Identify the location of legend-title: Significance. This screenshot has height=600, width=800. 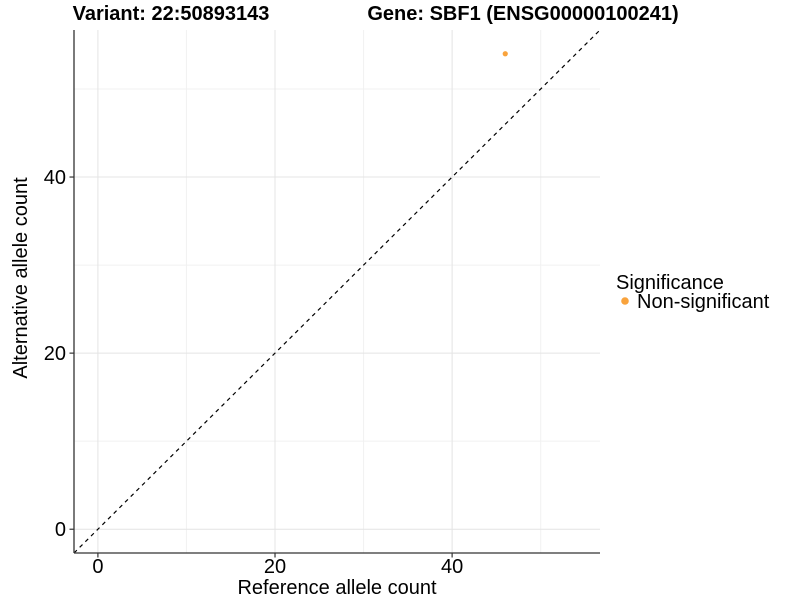
(670, 283).